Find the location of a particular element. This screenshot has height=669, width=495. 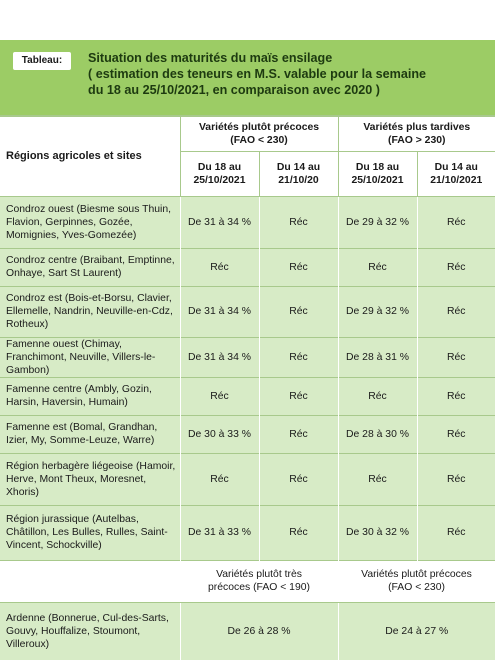

group-header-late: Variétés plus tardives (FAO > 230) is located at coordinates (416, 133).